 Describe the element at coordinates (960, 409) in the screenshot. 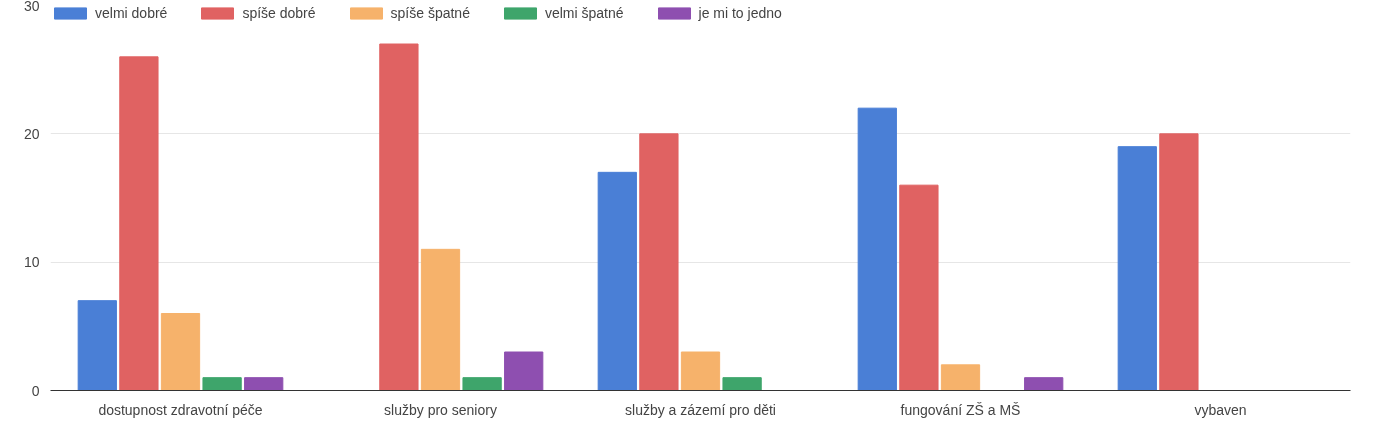

I see `x-tick-label: fungování ZŠ a MŠ` at that location.